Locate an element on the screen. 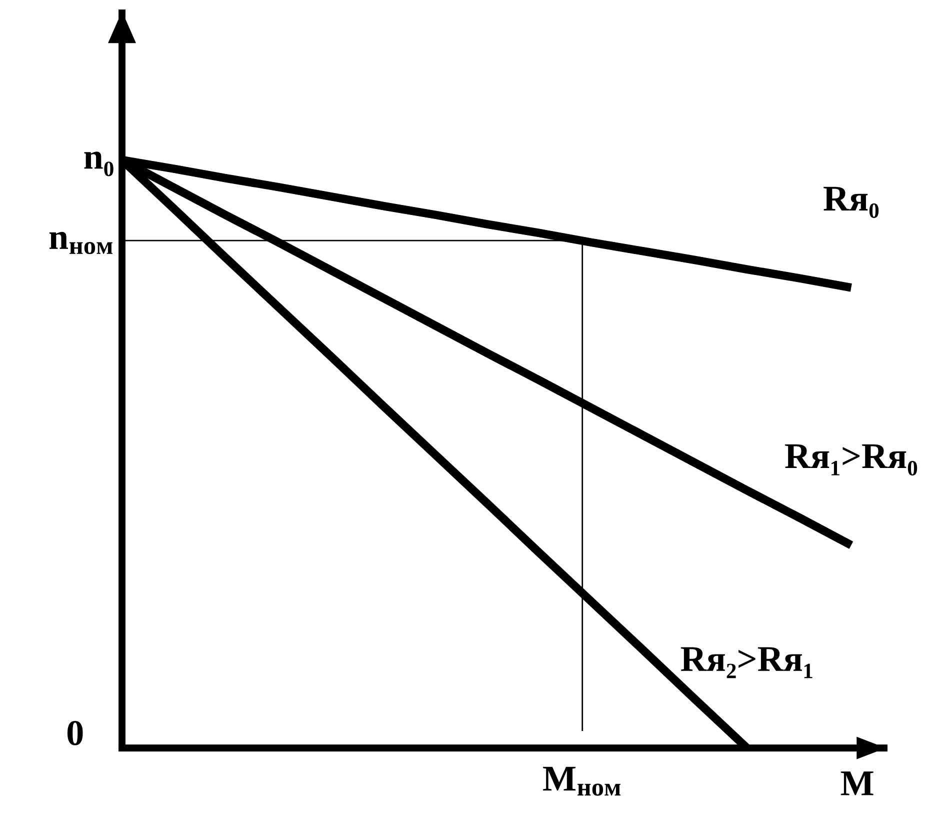 Image resolution: width=928 pixels, height=818 pixels. series-label: Rя₂>Rя₁ is located at coordinates (746, 662).